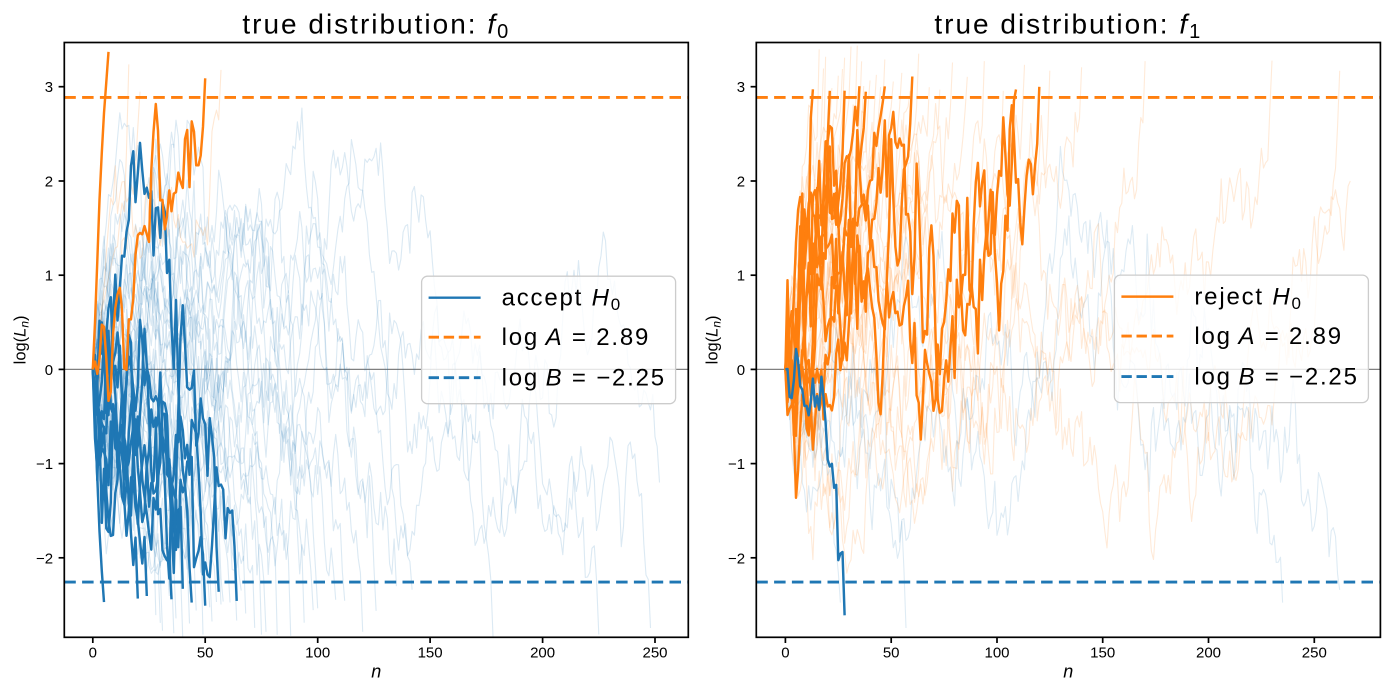 The image size is (1389, 695). What do you see at coordinates (376, 26) in the screenshot?
I see `svg-text: true distribution: f0` at bounding box center [376, 26].